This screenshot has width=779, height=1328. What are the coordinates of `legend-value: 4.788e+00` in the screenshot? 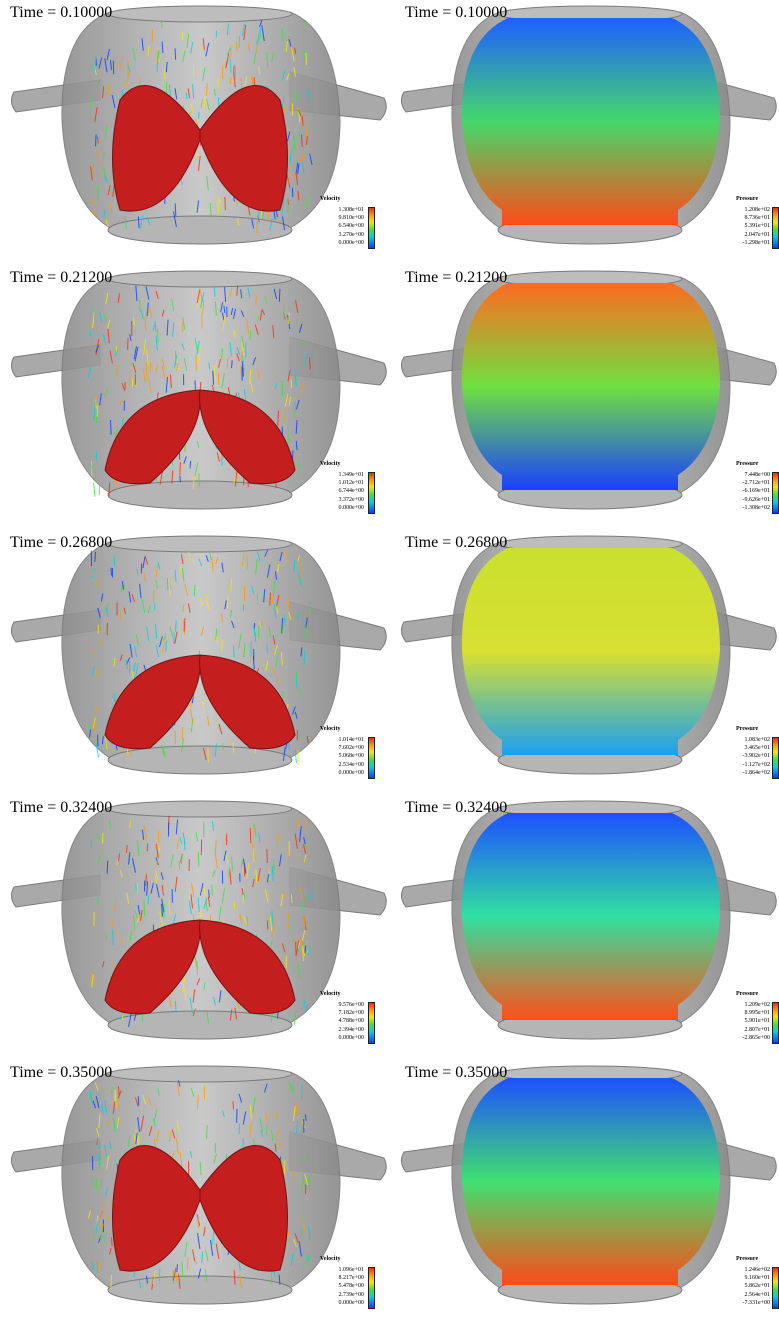 It's located at (351, 1021).